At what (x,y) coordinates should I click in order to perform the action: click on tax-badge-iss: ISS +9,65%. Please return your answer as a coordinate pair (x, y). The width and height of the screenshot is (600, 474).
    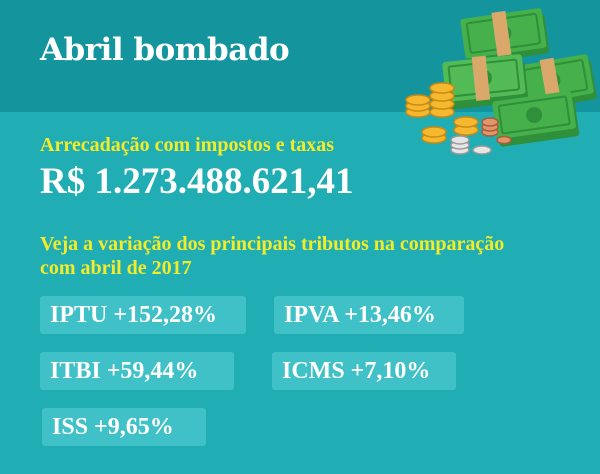
    Looking at the image, I should click on (124, 427).